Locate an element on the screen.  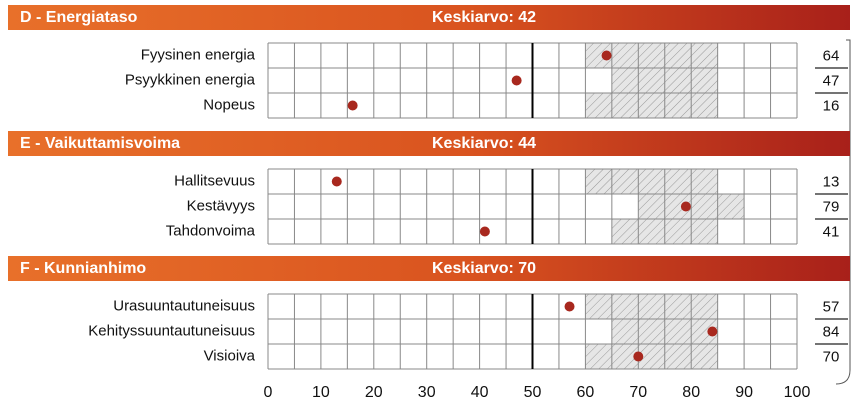
bracket is located at coordinates (843, 212).